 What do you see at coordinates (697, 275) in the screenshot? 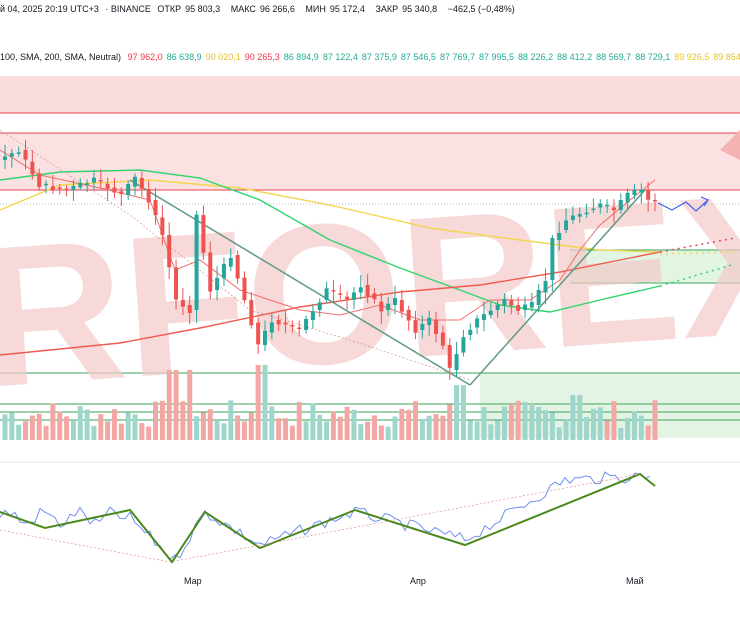
I see `ma-projection` at bounding box center [697, 275].